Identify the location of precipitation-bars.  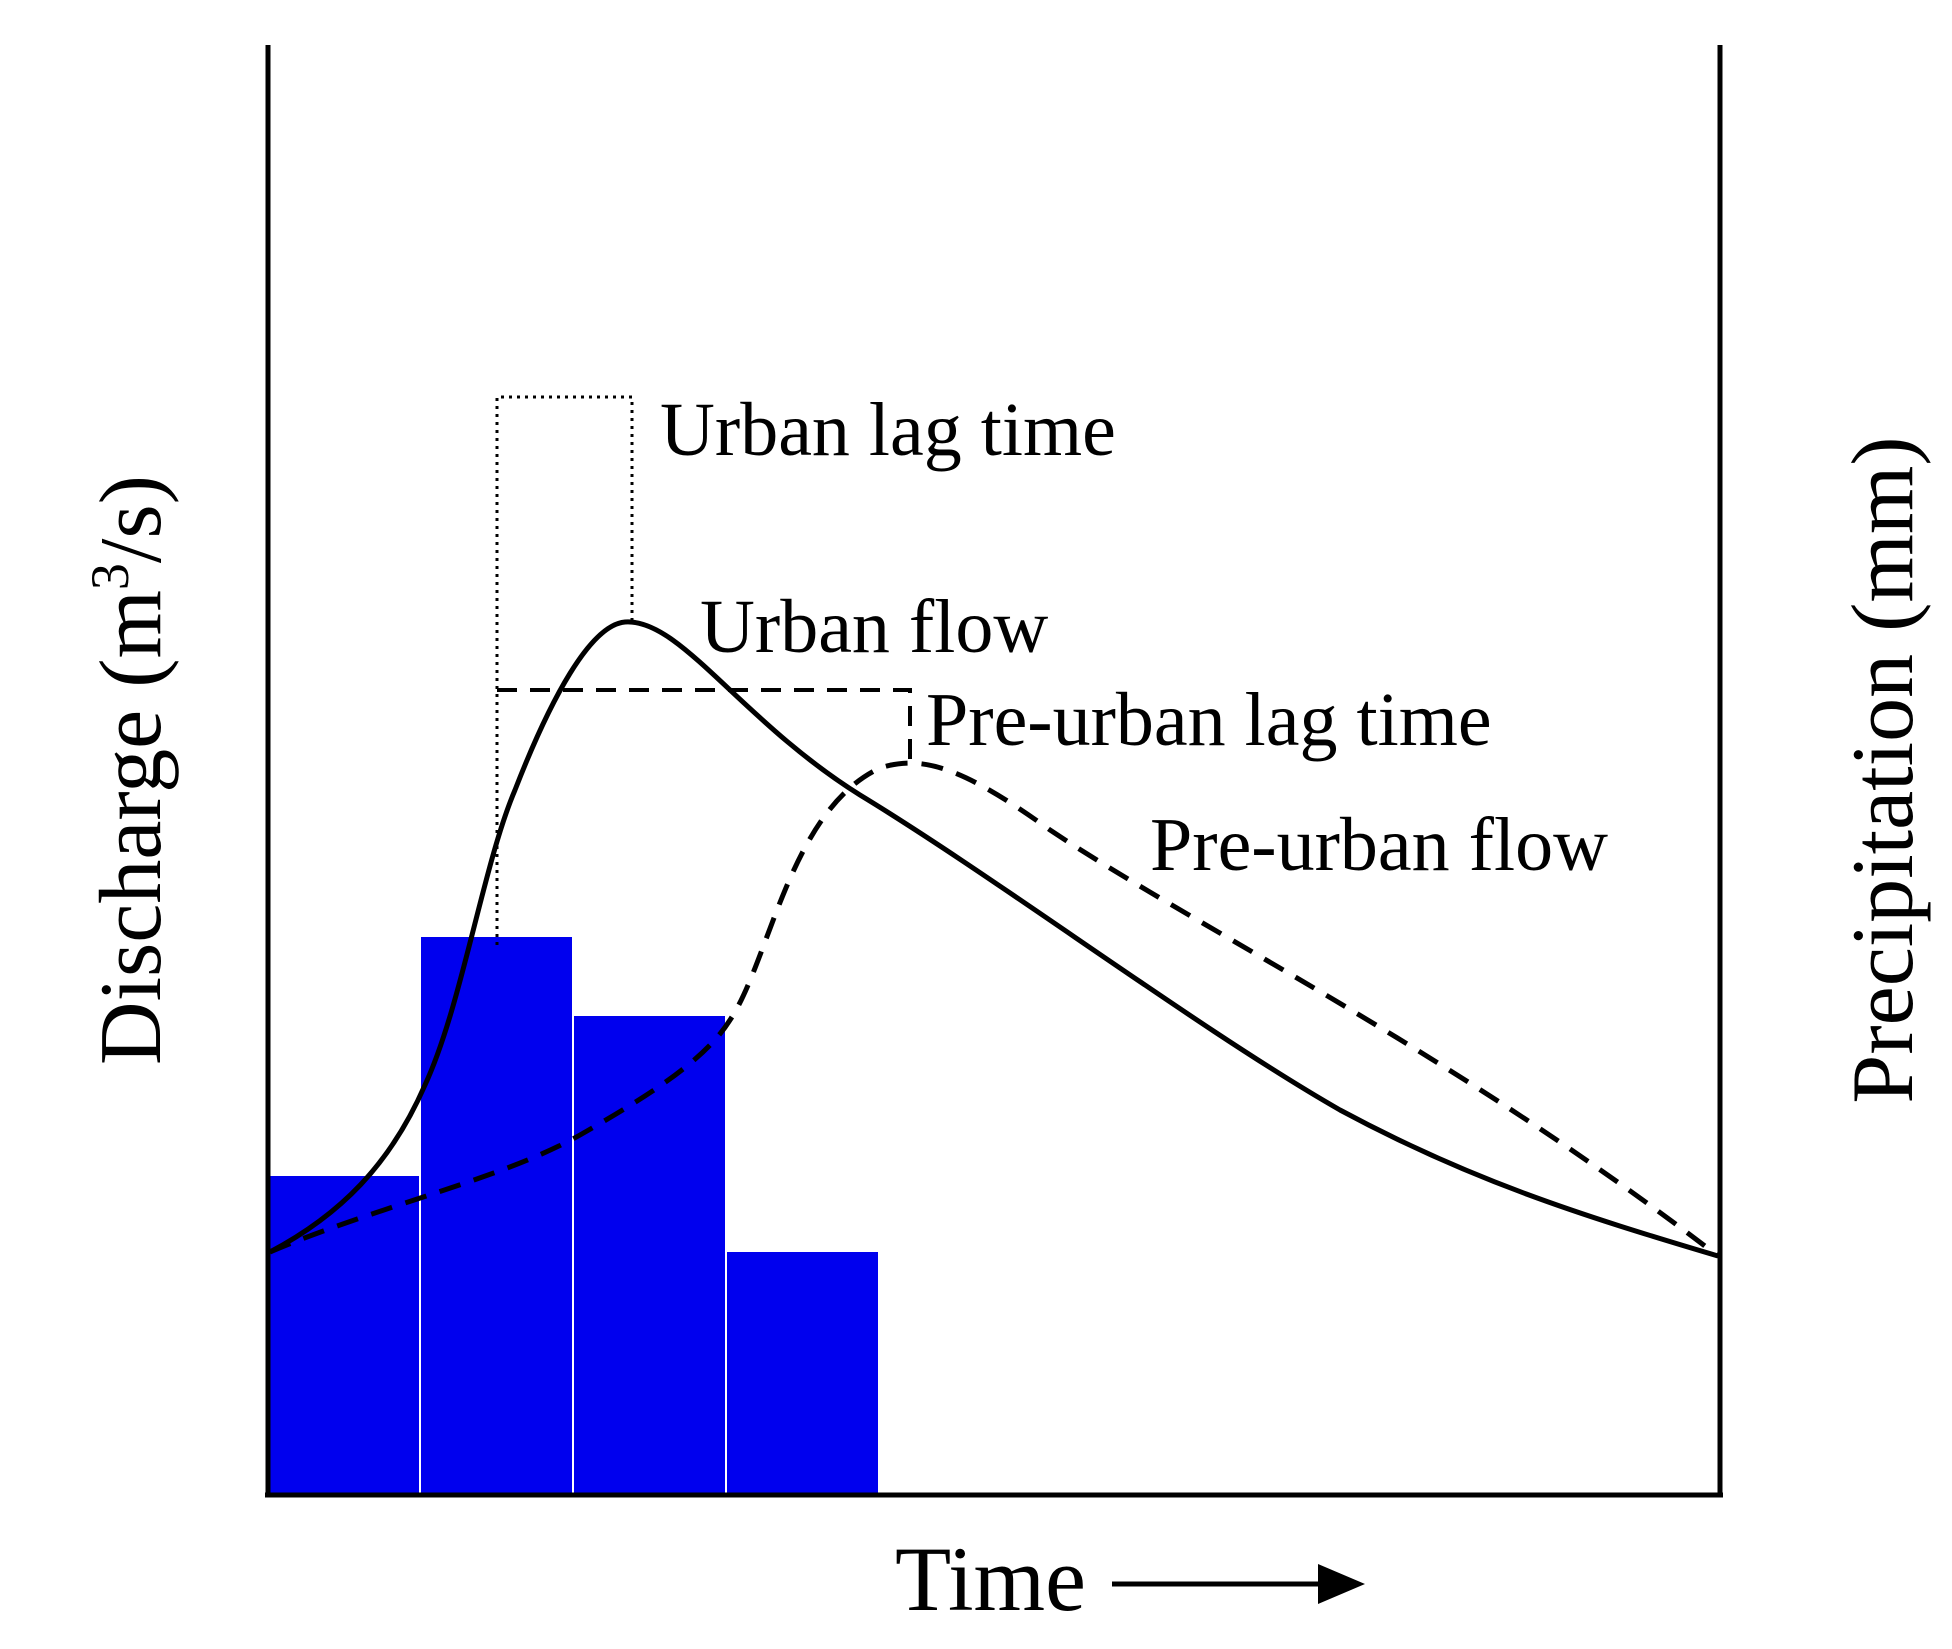
(573, 1215).